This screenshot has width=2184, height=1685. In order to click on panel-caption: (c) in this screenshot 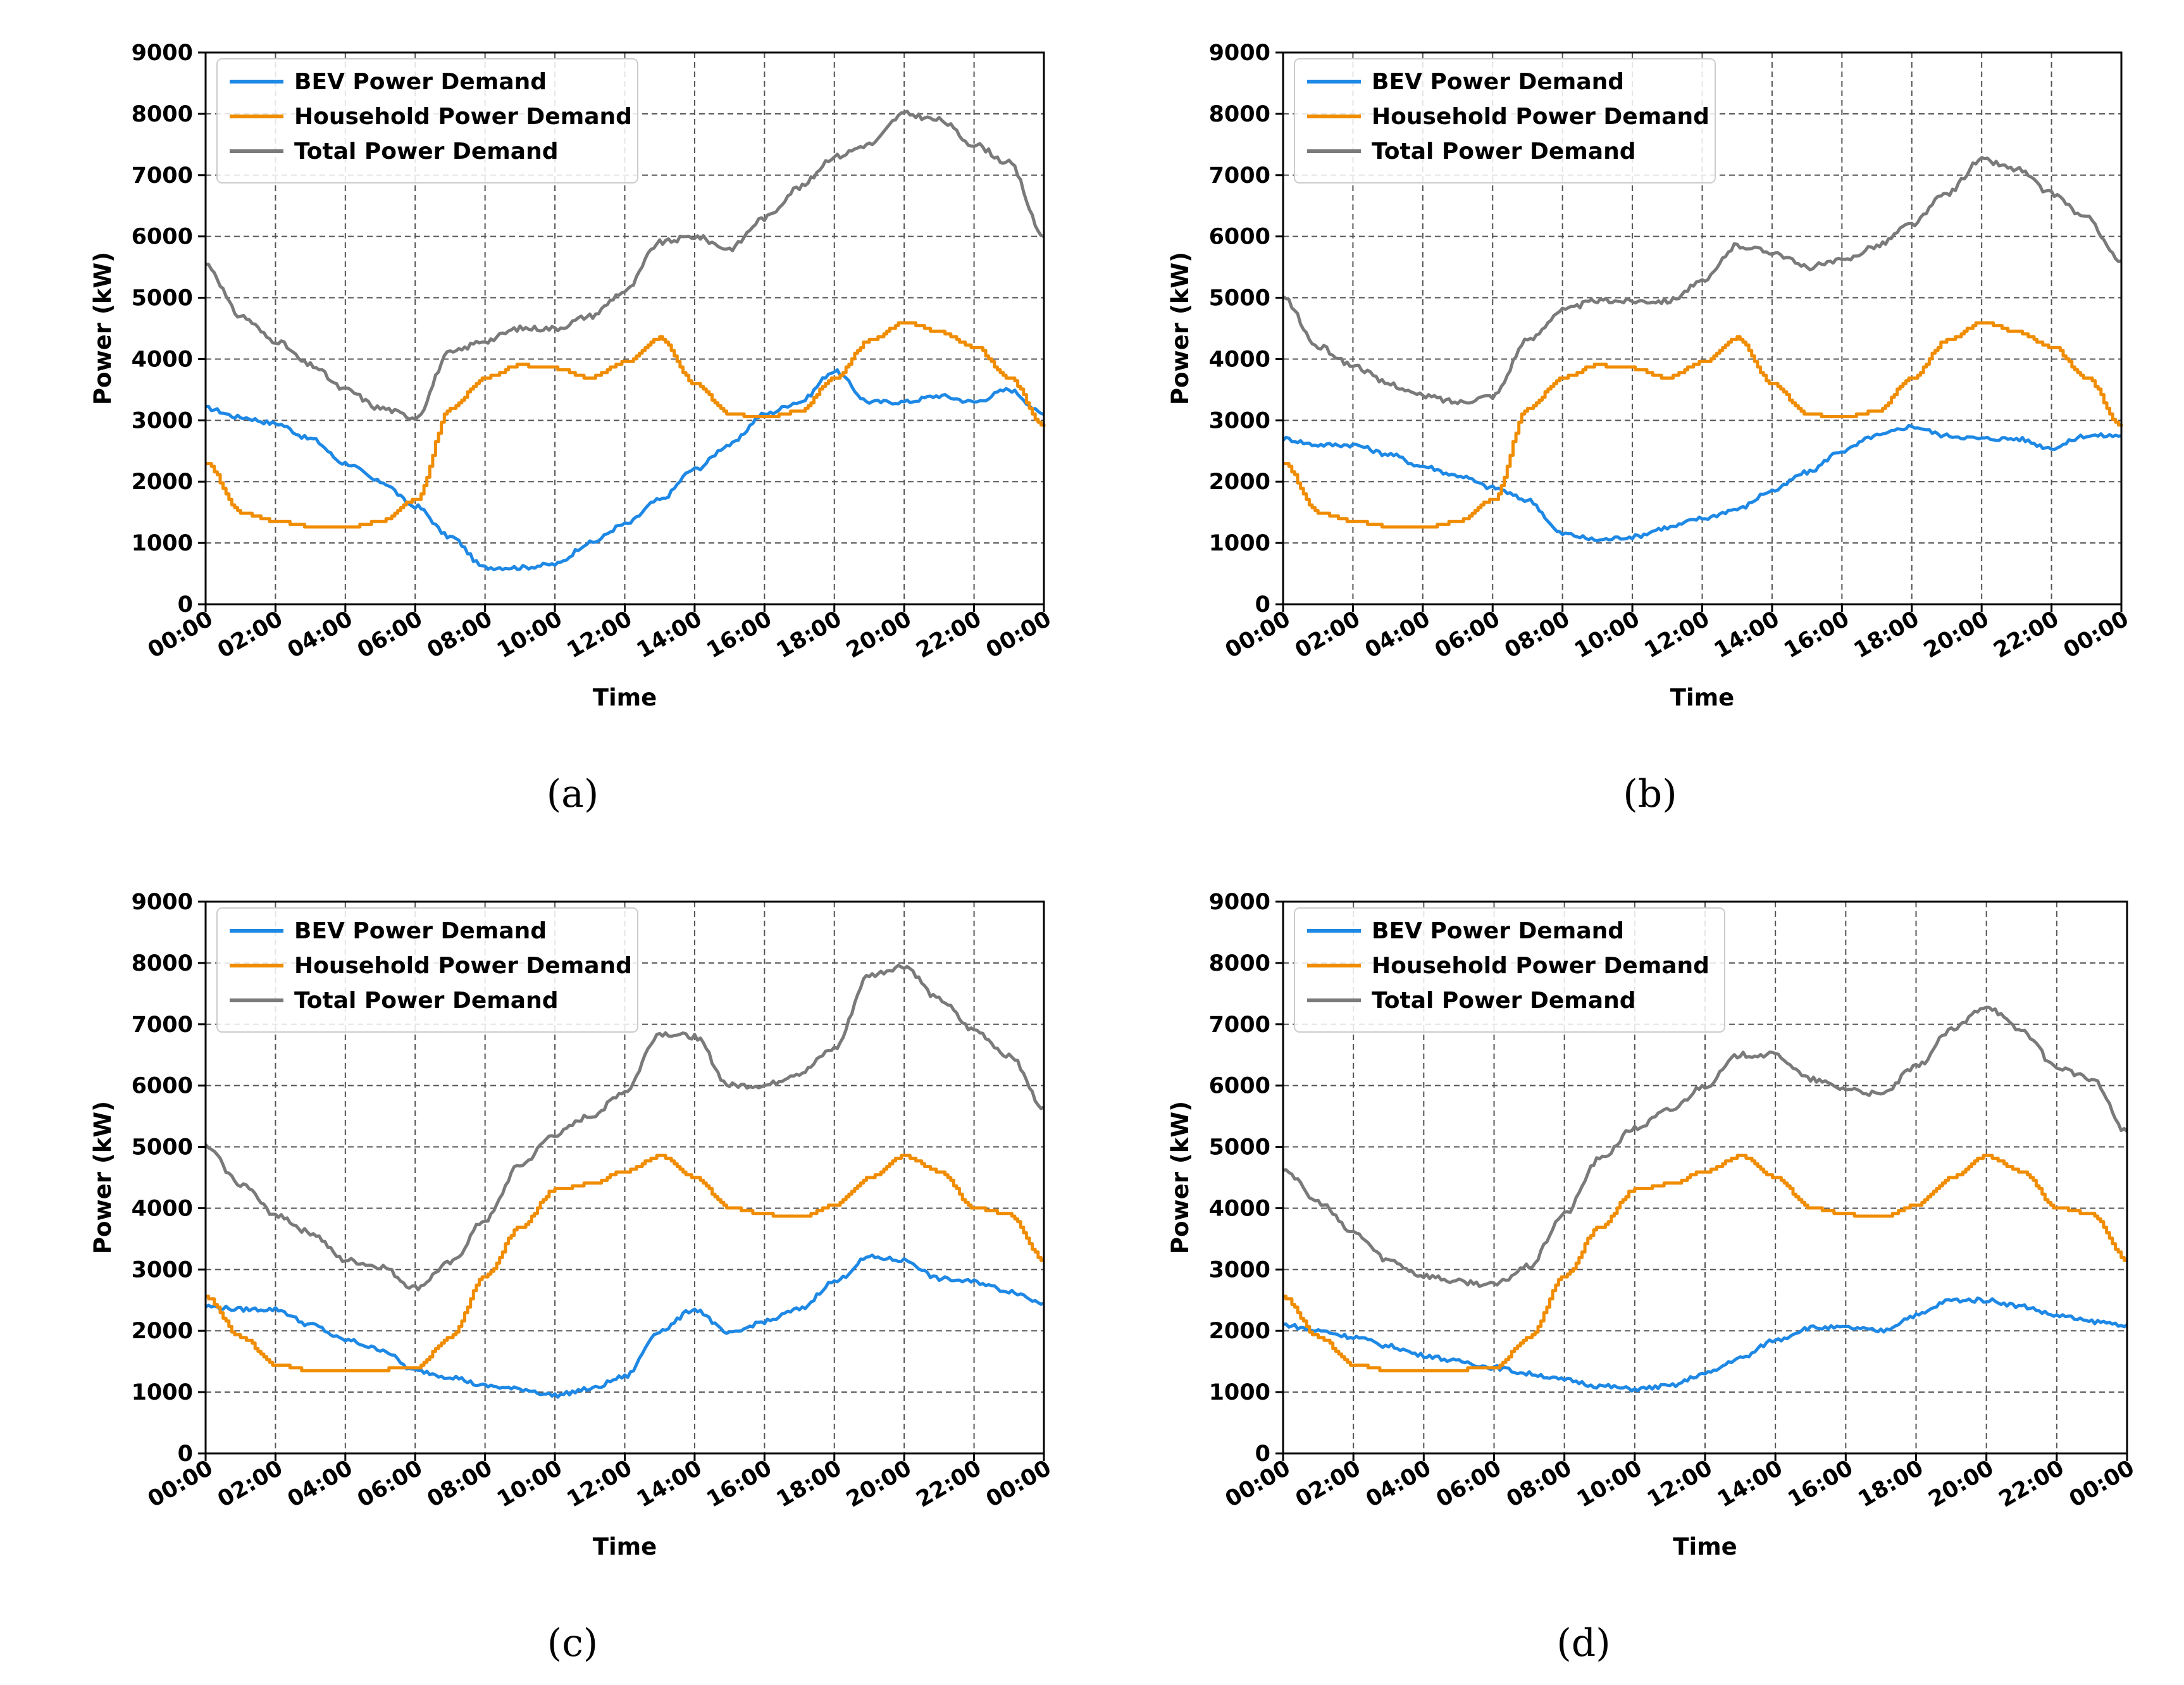, I will do `click(572, 1643)`.